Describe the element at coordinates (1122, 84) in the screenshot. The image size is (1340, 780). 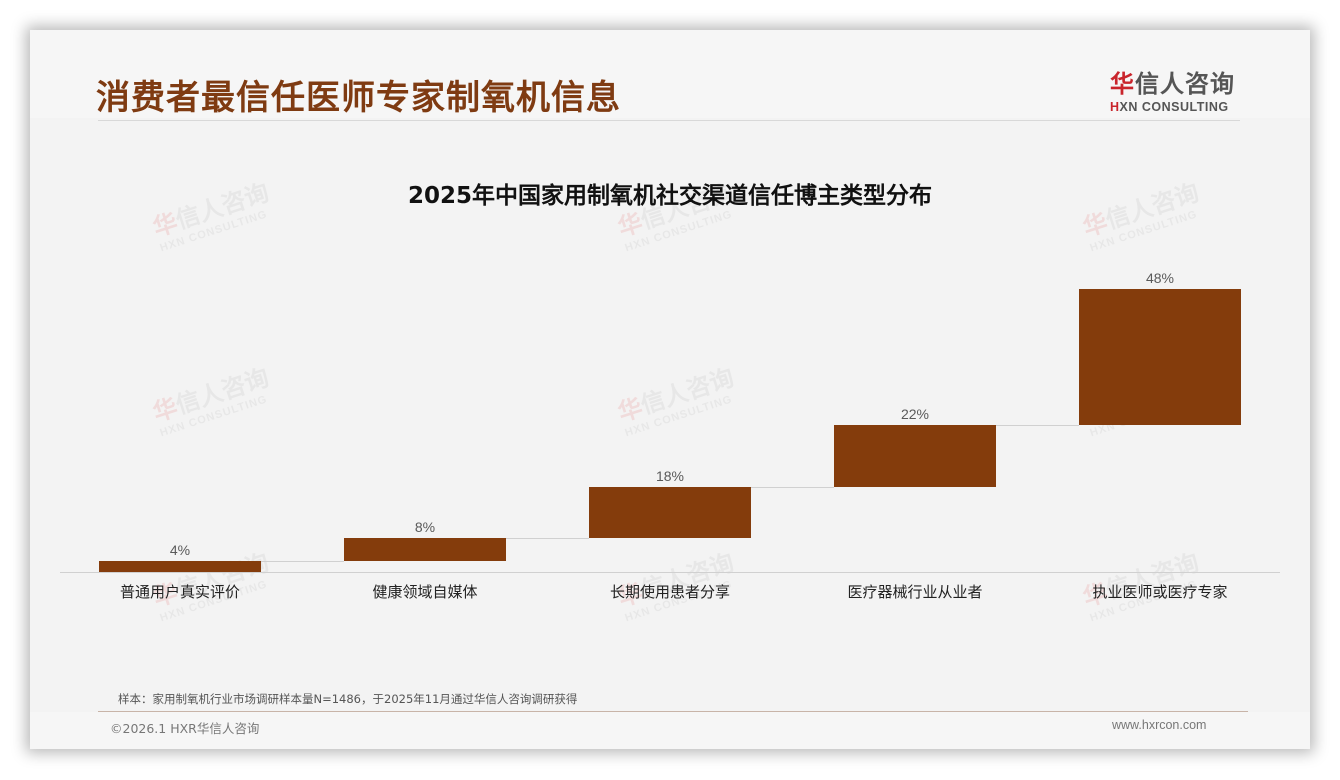
I see `logo-hua-glyph: 华` at that location.